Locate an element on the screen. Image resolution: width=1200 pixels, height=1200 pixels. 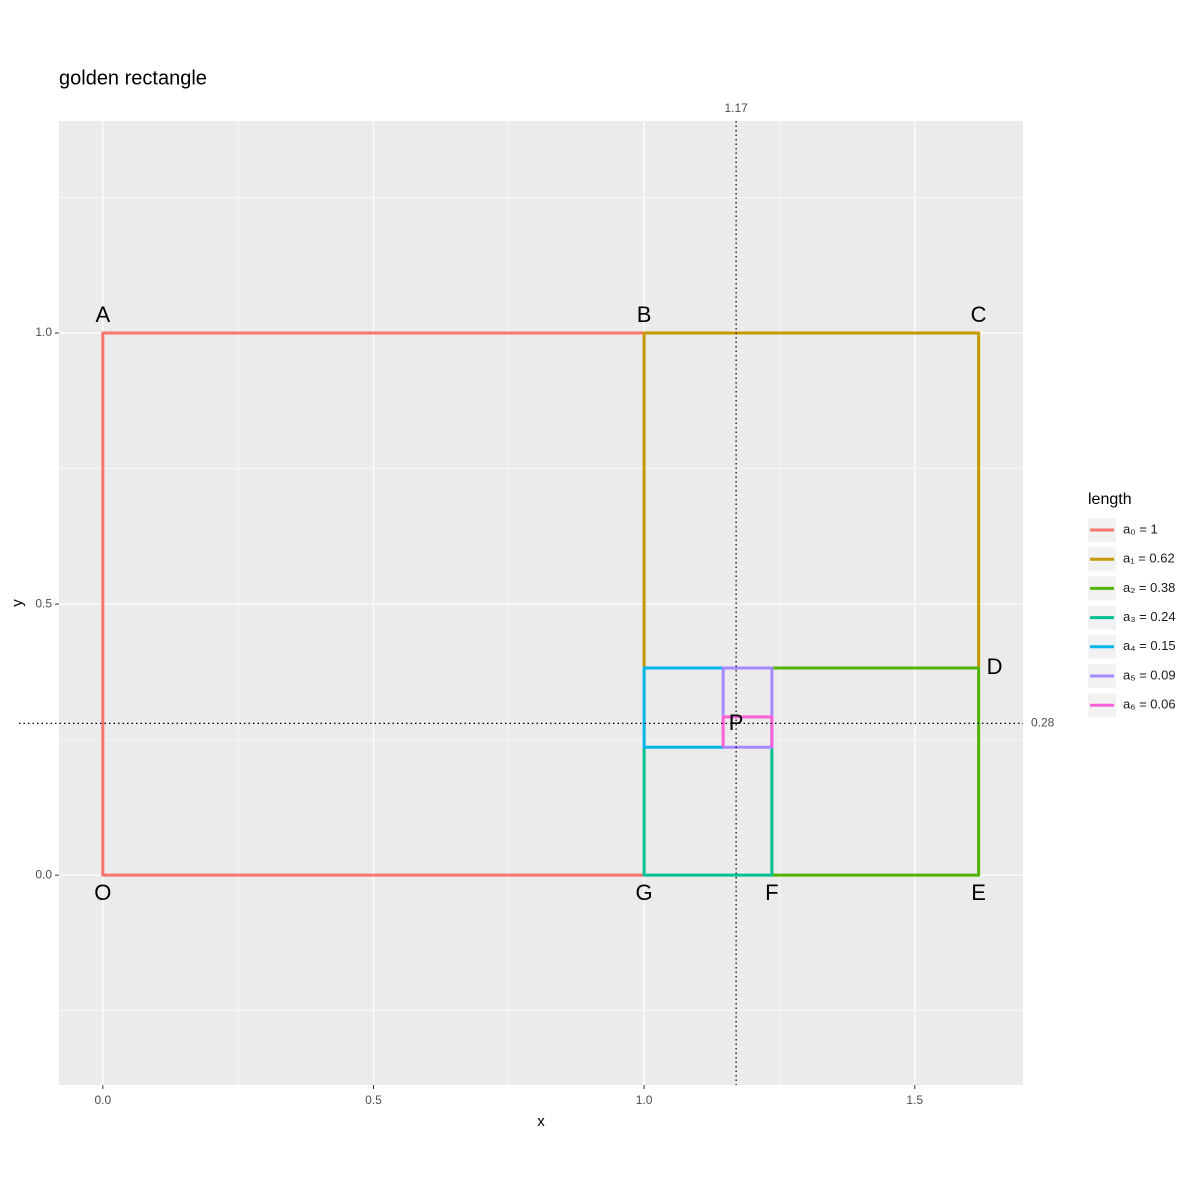
y-tick-label: 0.0 is located at coordinates (43, 874).